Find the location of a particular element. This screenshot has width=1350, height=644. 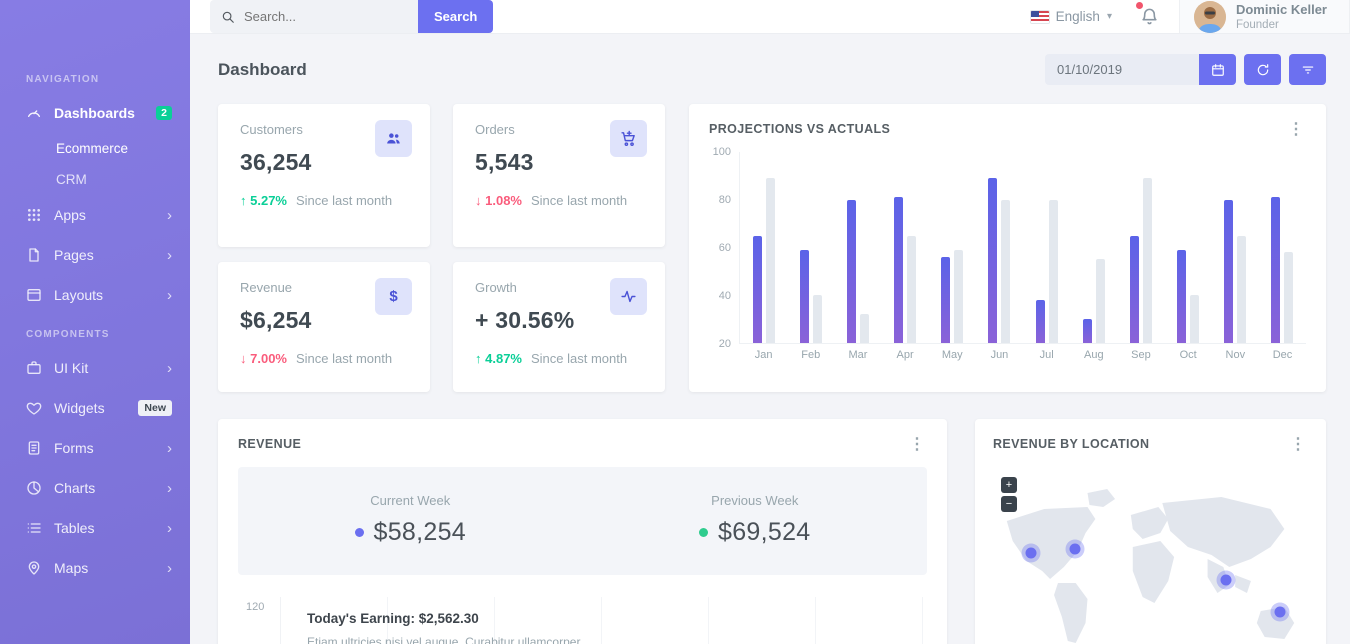

sidebar-item-ecommerce: Ecommerce is located at coordinates (92, 148).